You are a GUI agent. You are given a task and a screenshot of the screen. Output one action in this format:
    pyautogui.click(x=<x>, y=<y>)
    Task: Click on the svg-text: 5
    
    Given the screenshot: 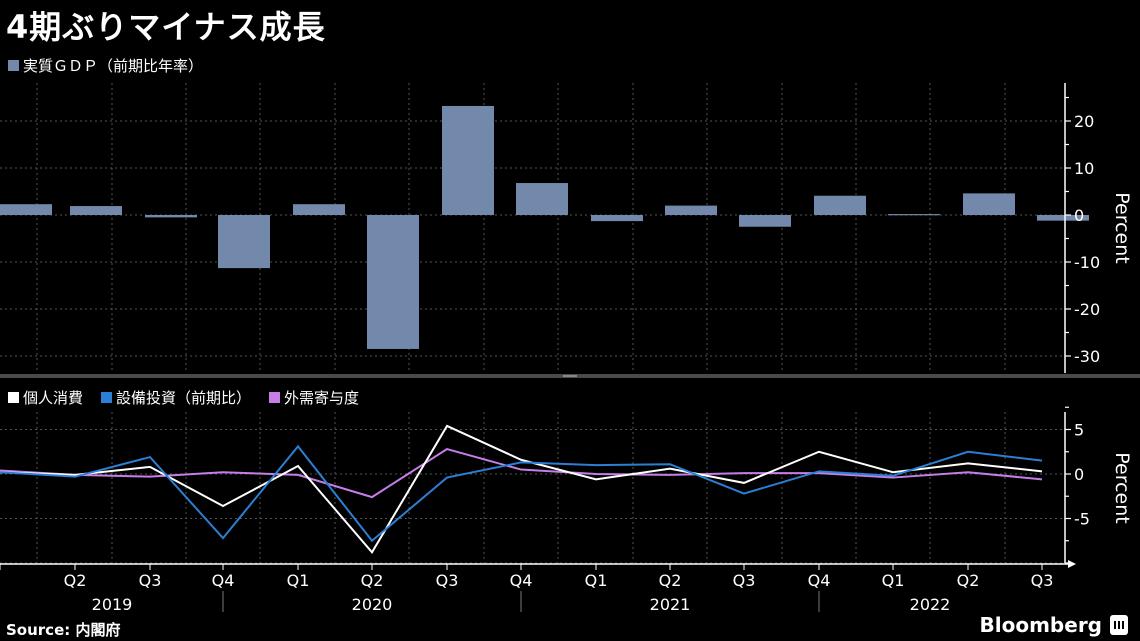 What is the action you would take?
    pyautogui.click(x=1079, y=430)
    